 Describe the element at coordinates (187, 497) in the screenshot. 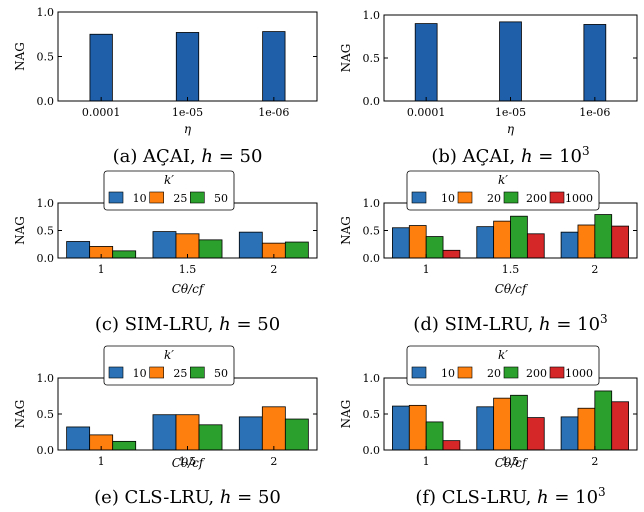

I see `panel-caption: (e) CLS-LRU, h = 50` at that location.